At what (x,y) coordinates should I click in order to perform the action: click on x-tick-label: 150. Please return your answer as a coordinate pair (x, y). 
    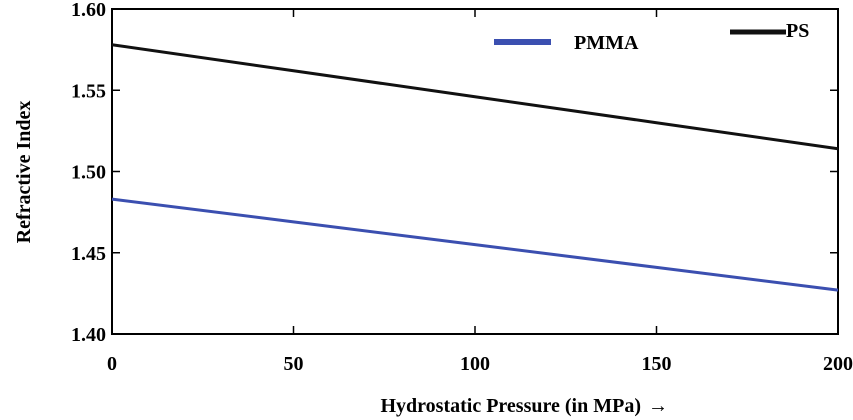
    Looking at the image, I should click on (657, 364).